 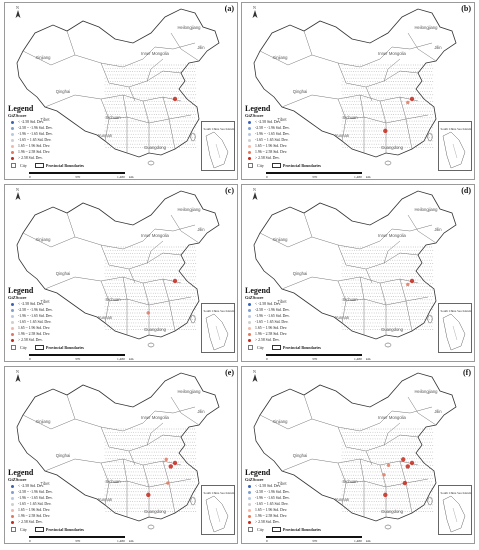 I want to click on north-label: N, so click(x=254, y=371).